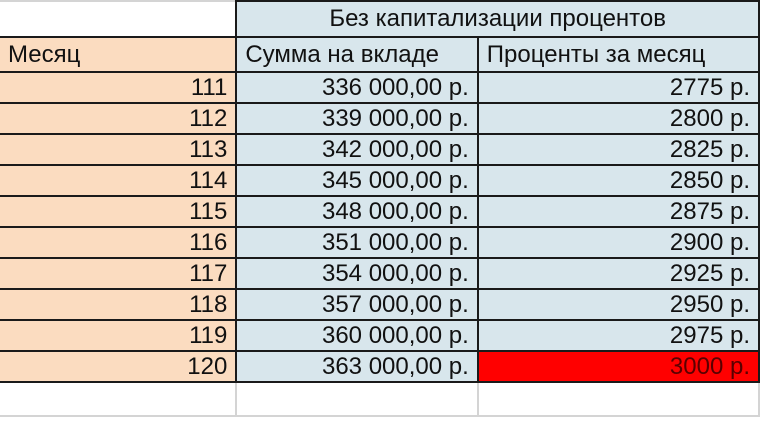 The height and width of the screenshot is (438, 762). I want to click on interest-cell: 2850 р., so click(618, 180).